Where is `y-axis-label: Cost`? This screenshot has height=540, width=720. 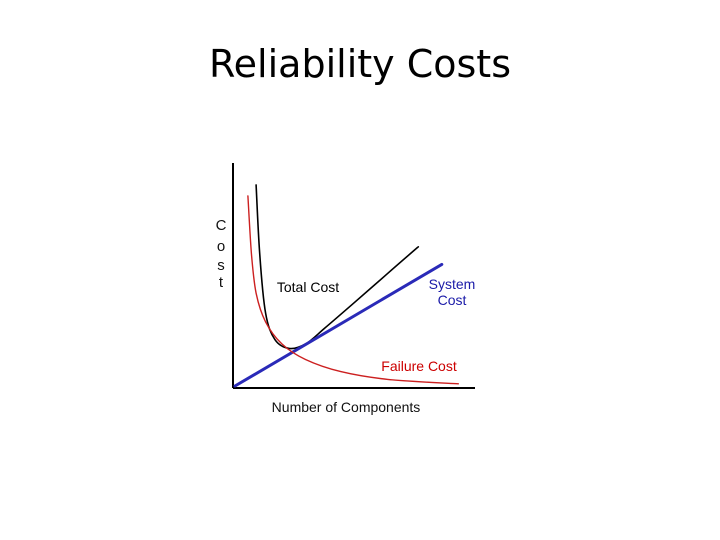
y-axis-label: Cost is located at coordinates (221, 254).